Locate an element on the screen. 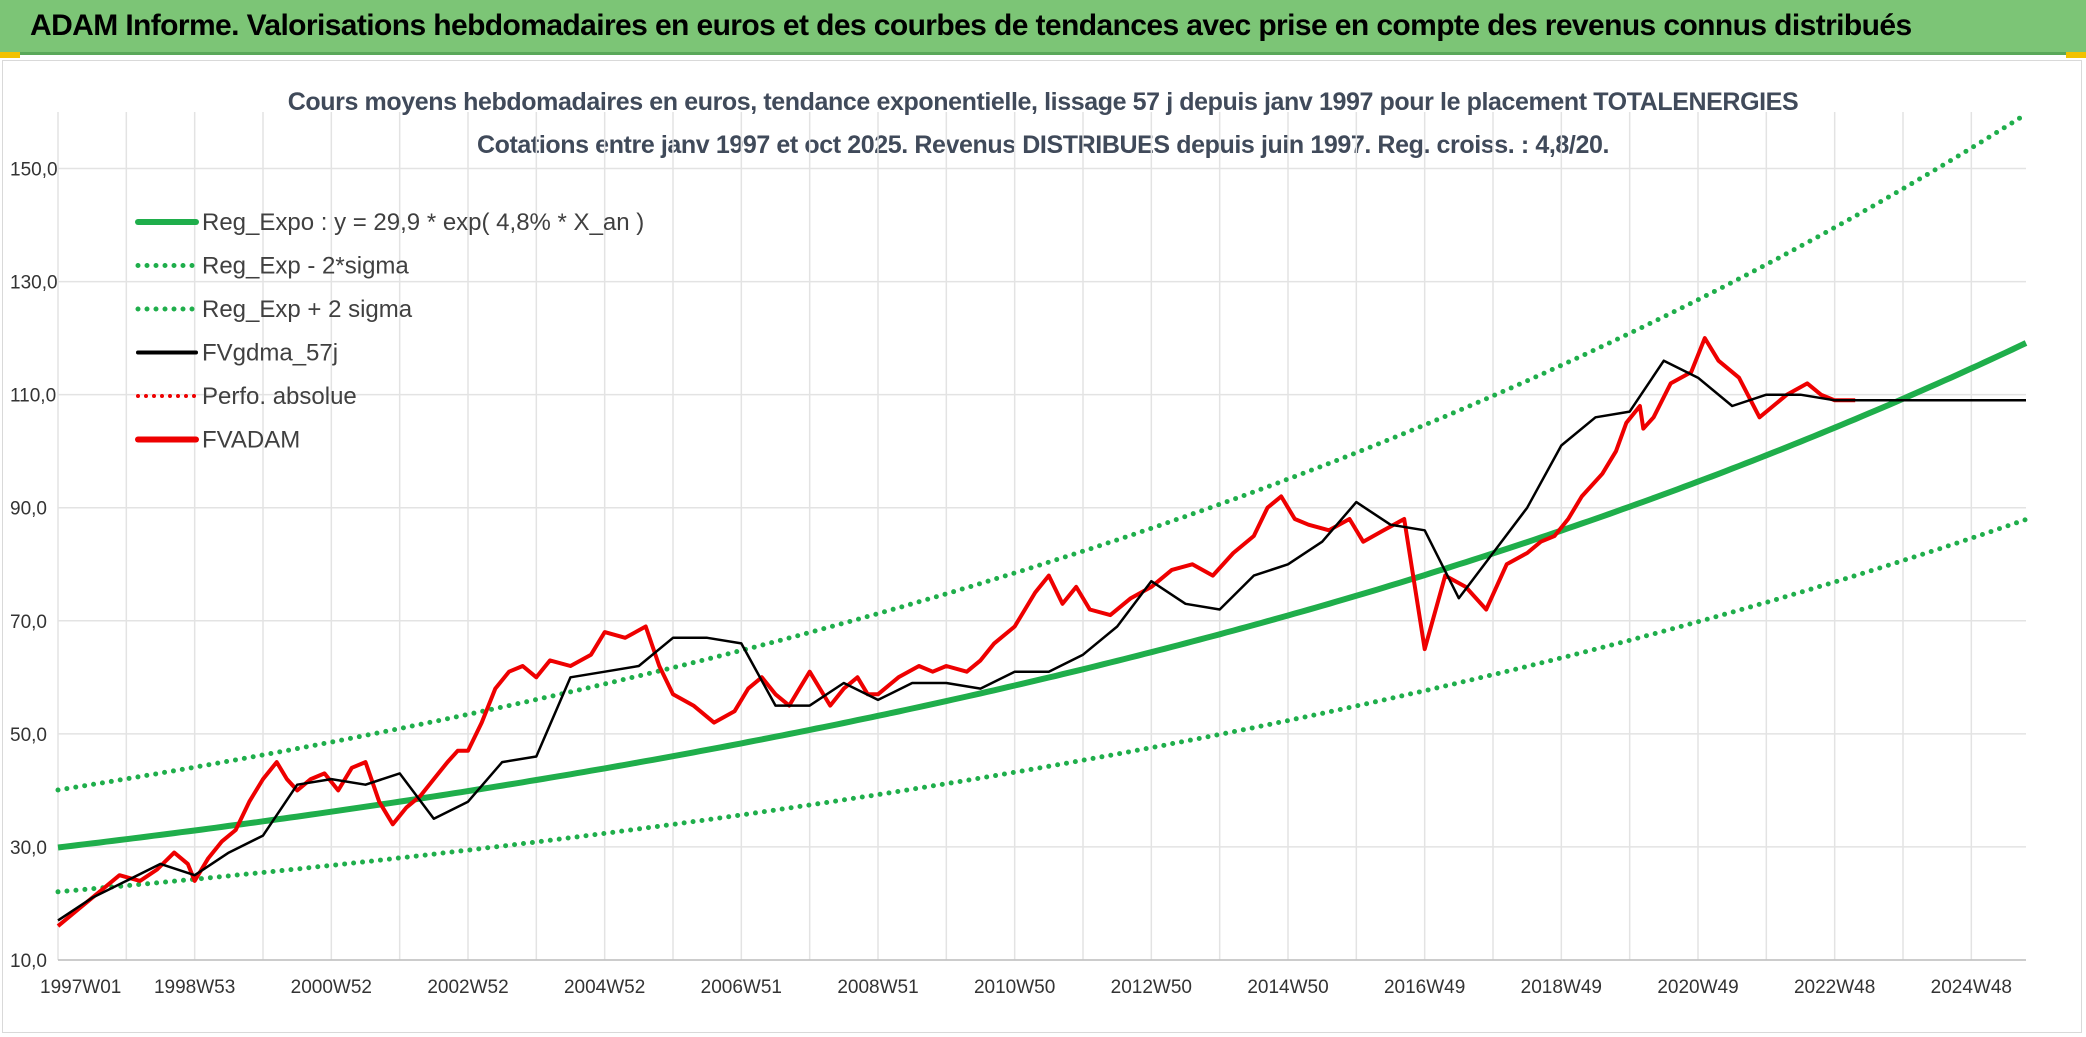  x-tick-label: 2024W48 is located at coordinates (1971, 987).